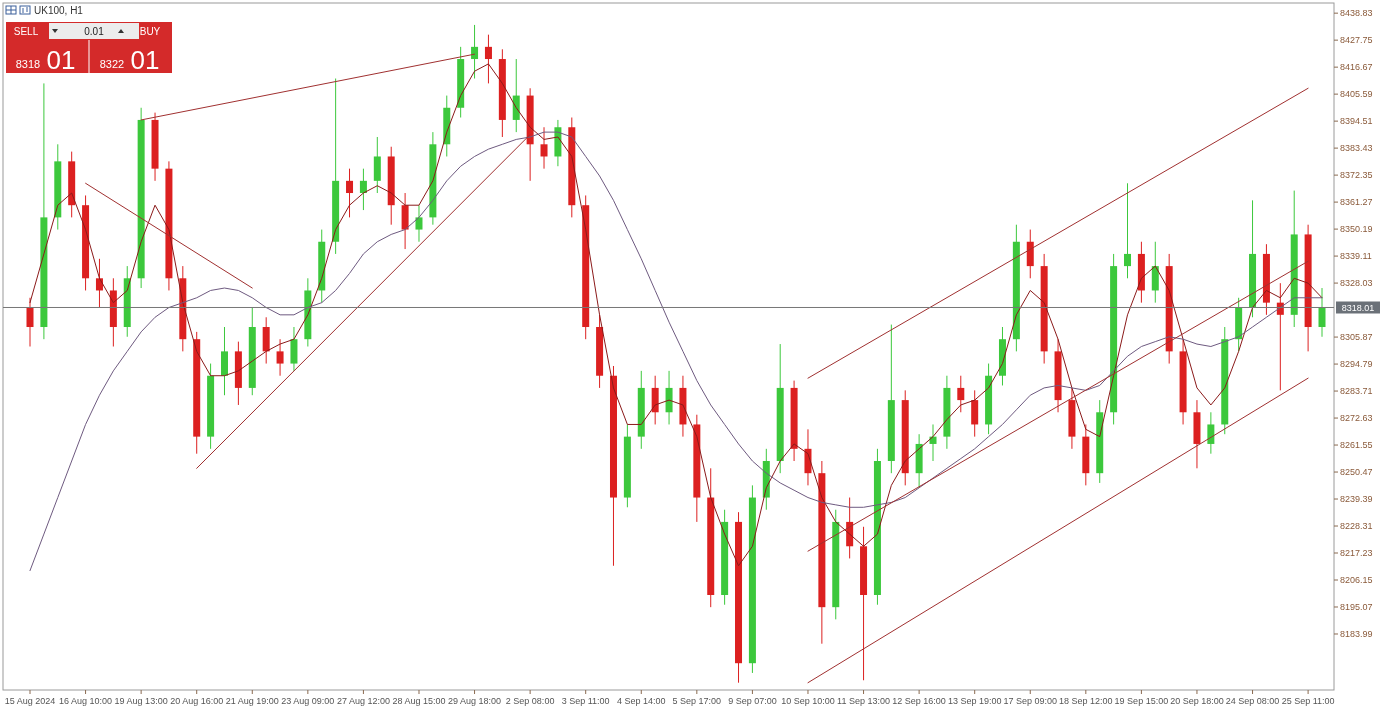 The width and height of the screenshot is (1382, 710). What do you see at coordinates (1356, 175) in the screenshot?
I see `y-tick-label: 8372.35` at bounding box center [1356, 175].